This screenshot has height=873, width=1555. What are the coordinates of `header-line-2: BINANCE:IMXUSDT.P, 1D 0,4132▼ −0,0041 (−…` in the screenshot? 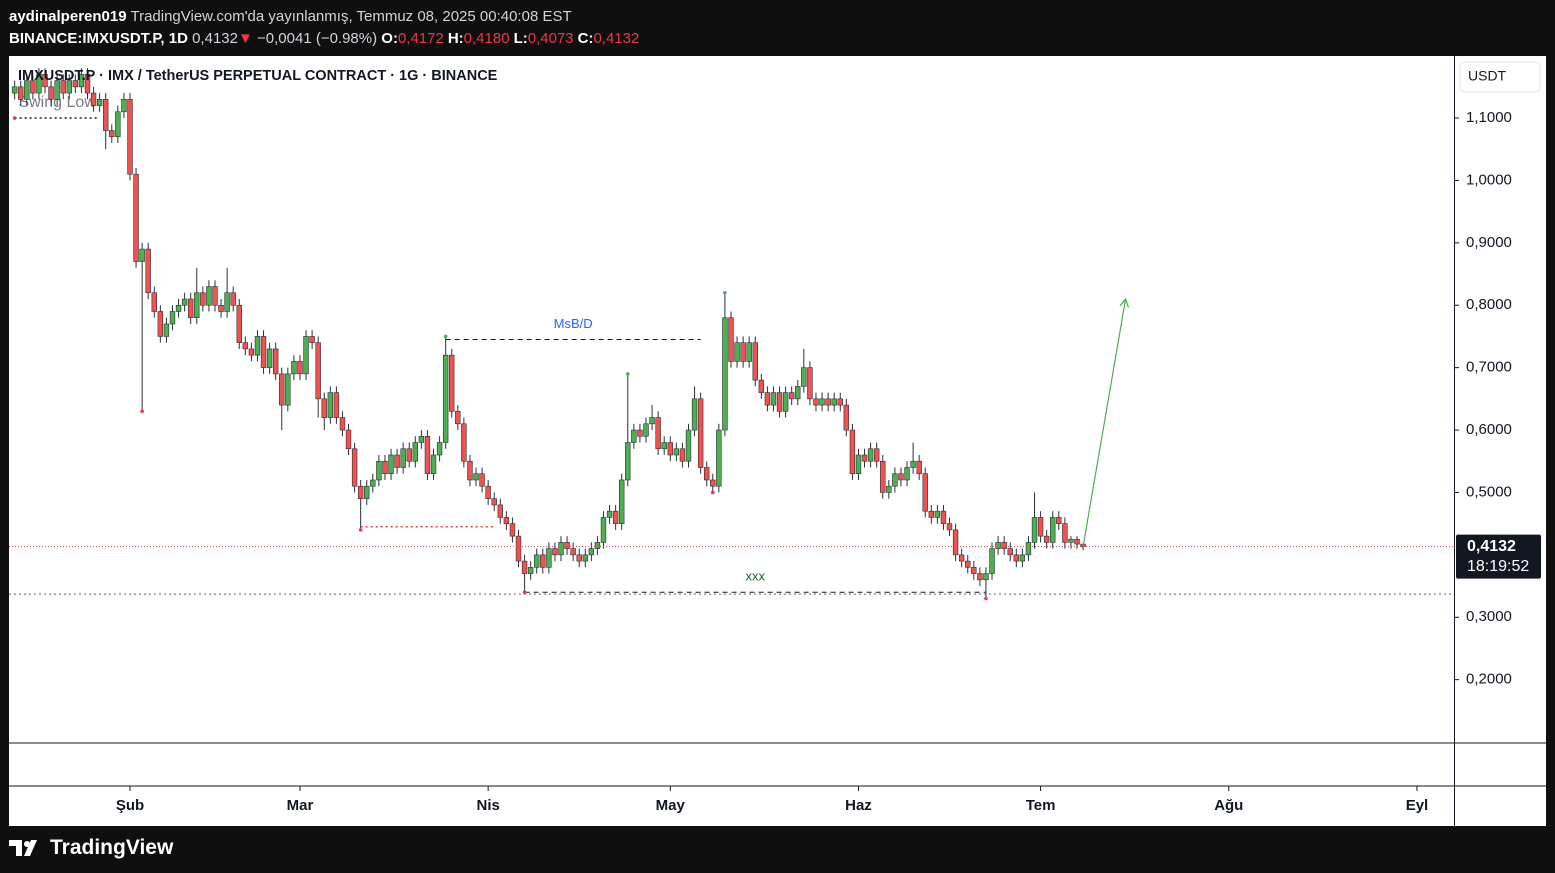 It's located at (326, 39).